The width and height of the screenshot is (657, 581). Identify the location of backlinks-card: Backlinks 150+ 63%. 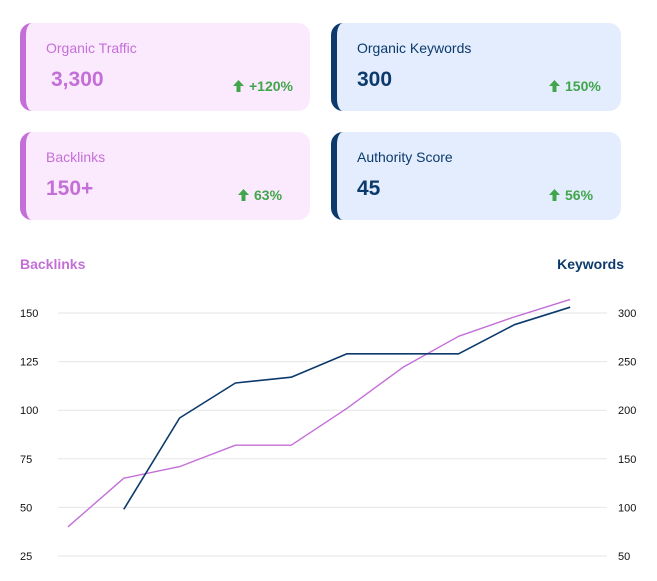
(165, 176).